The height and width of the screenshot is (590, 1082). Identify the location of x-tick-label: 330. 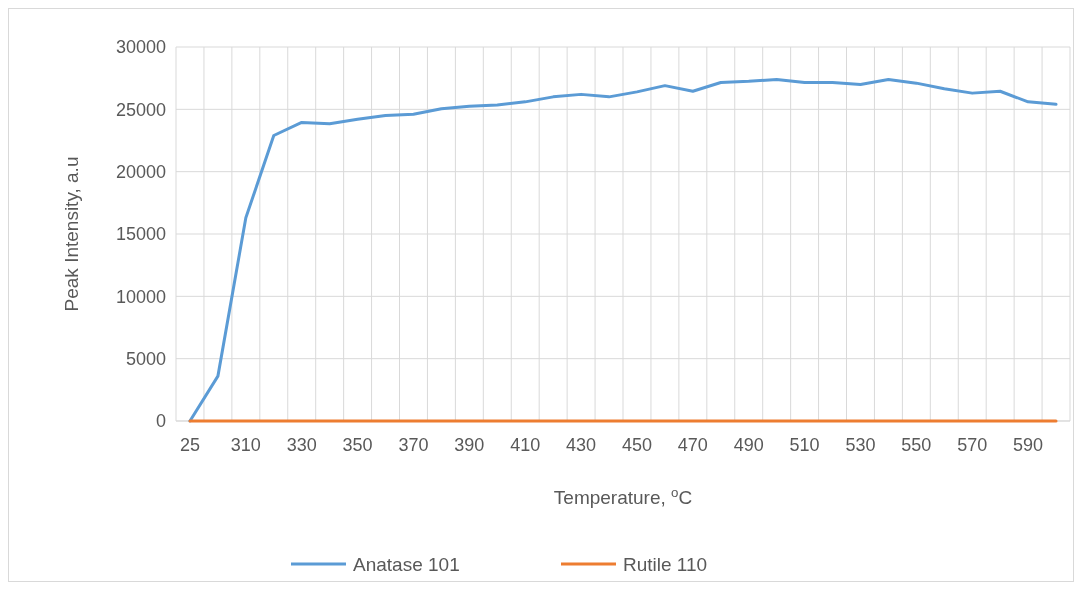
(301, 445).